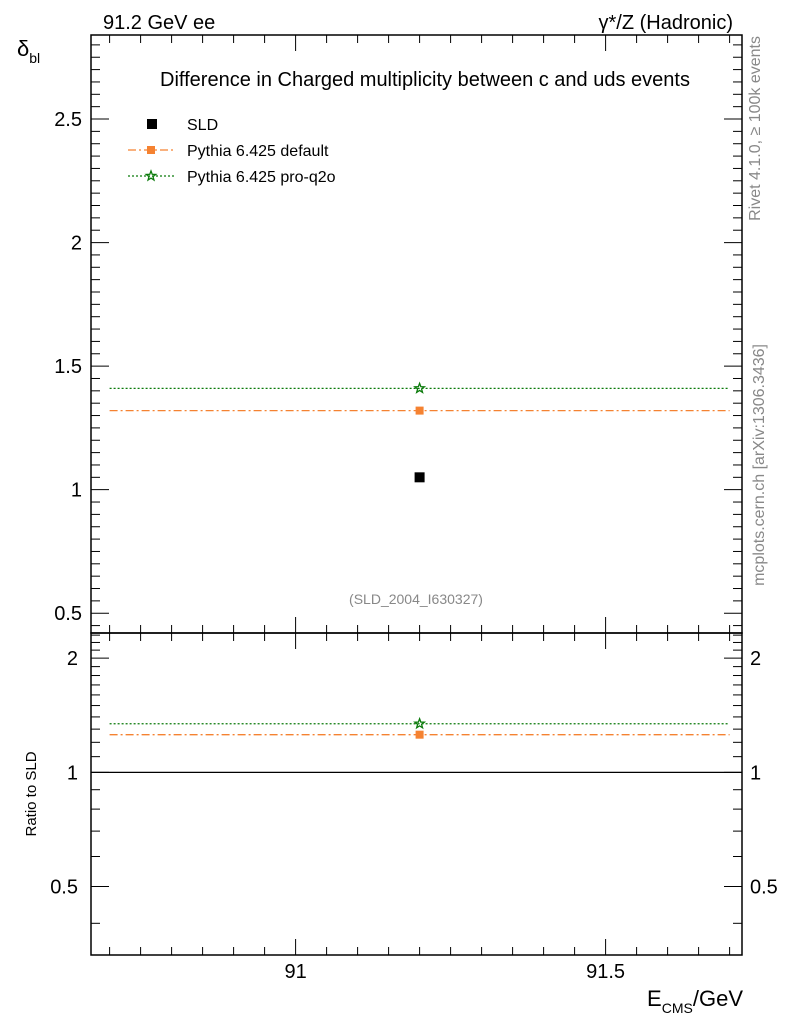 Image resolution: width=786 pixels, height=1024 pixels. I want to click on ratio-ytick-label-left: 1, so click(72, 773).